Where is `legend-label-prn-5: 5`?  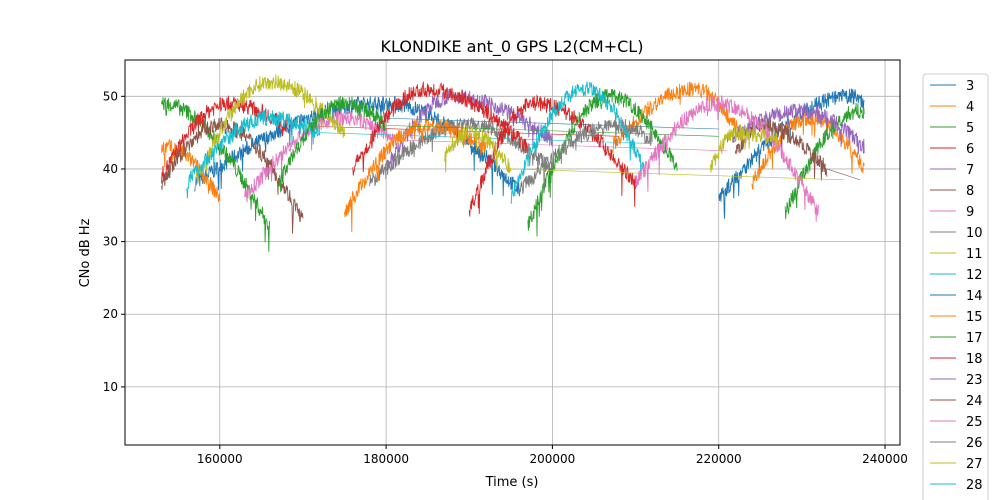 legend-label-prn-5: 5 is located at coordinates (970, 128).